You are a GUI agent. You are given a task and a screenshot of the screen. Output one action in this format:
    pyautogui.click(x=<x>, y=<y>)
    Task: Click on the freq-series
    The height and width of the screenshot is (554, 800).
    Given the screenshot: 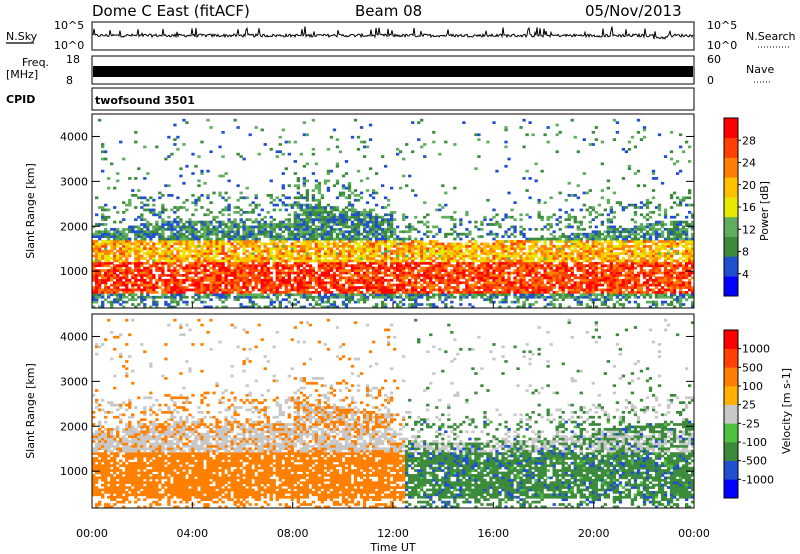 What is the action you would take?
    pyautogui.click(x=393, y=71)
    